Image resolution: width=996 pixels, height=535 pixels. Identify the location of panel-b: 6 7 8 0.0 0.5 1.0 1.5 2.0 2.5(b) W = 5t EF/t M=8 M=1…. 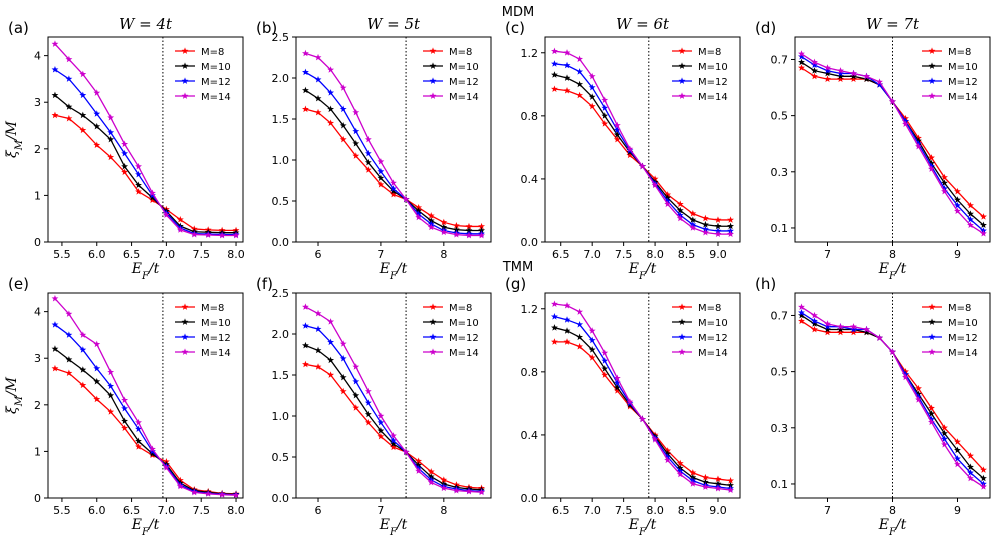
(374, 148).